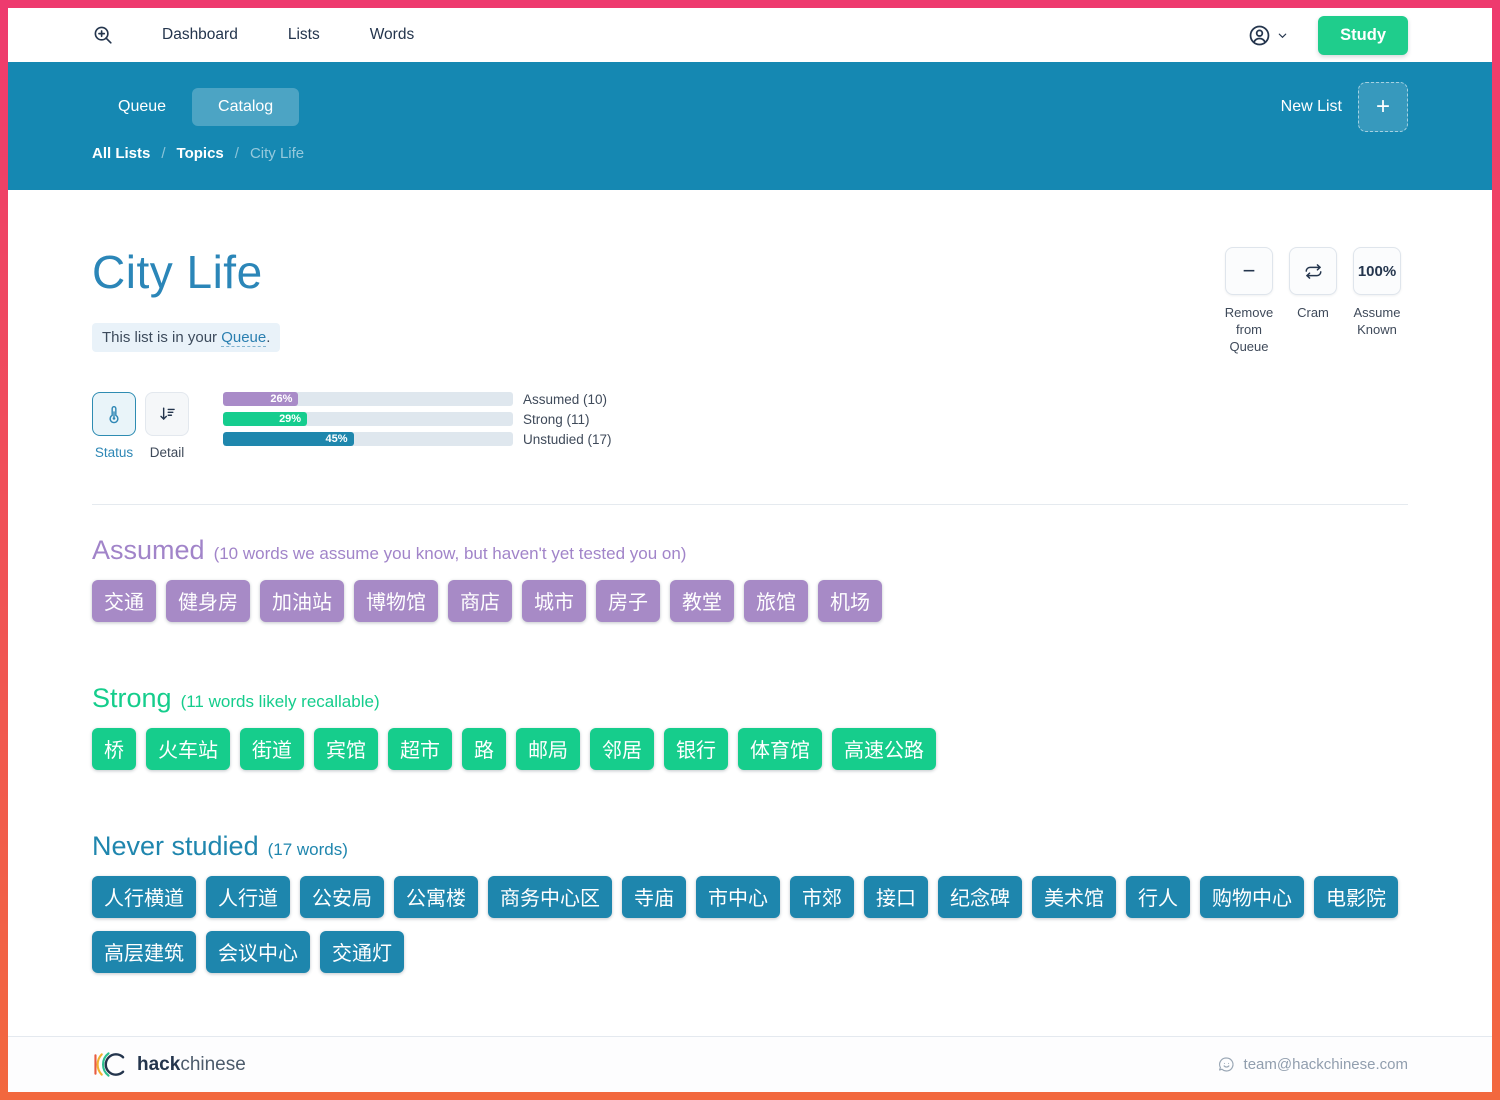 This screenshot has width=1500, height=1100. What do you see at coordinates (480, 600) in the screenshot?
I see `word-chip: 商店` at bounding box center [480, 600].